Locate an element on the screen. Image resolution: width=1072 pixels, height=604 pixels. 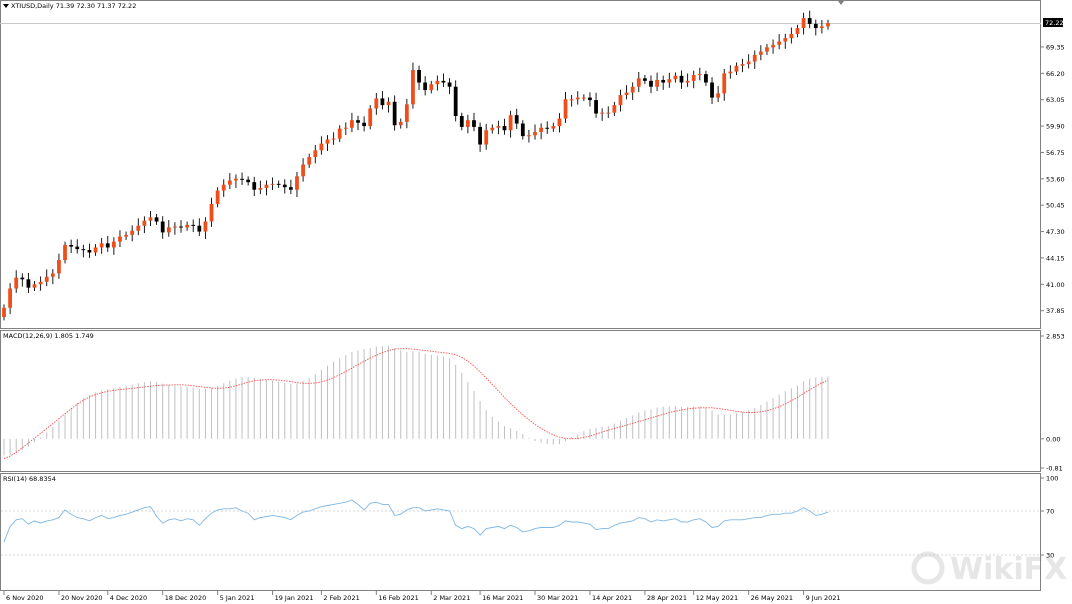
last-price-tag-bg is located at coordinates (1053, 22).